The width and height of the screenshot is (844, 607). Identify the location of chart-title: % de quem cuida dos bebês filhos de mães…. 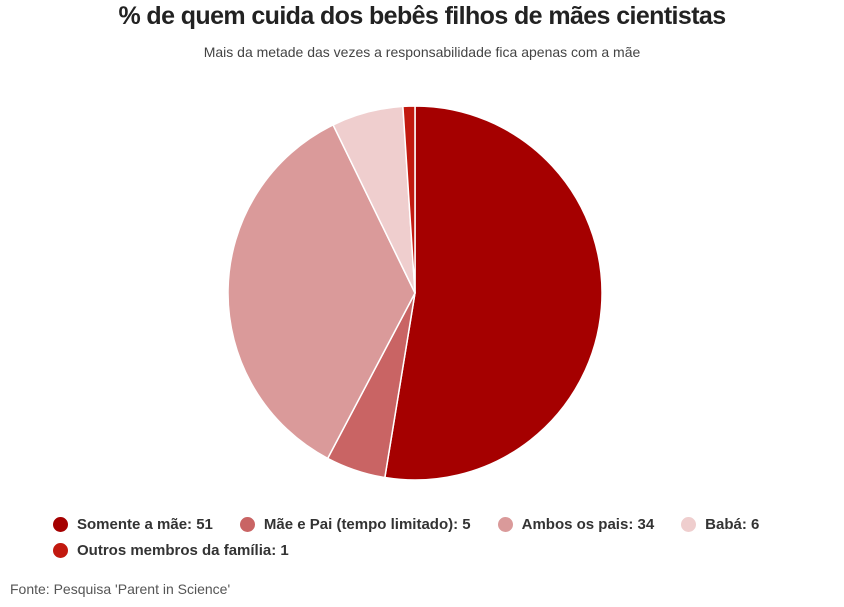
(422, 16).